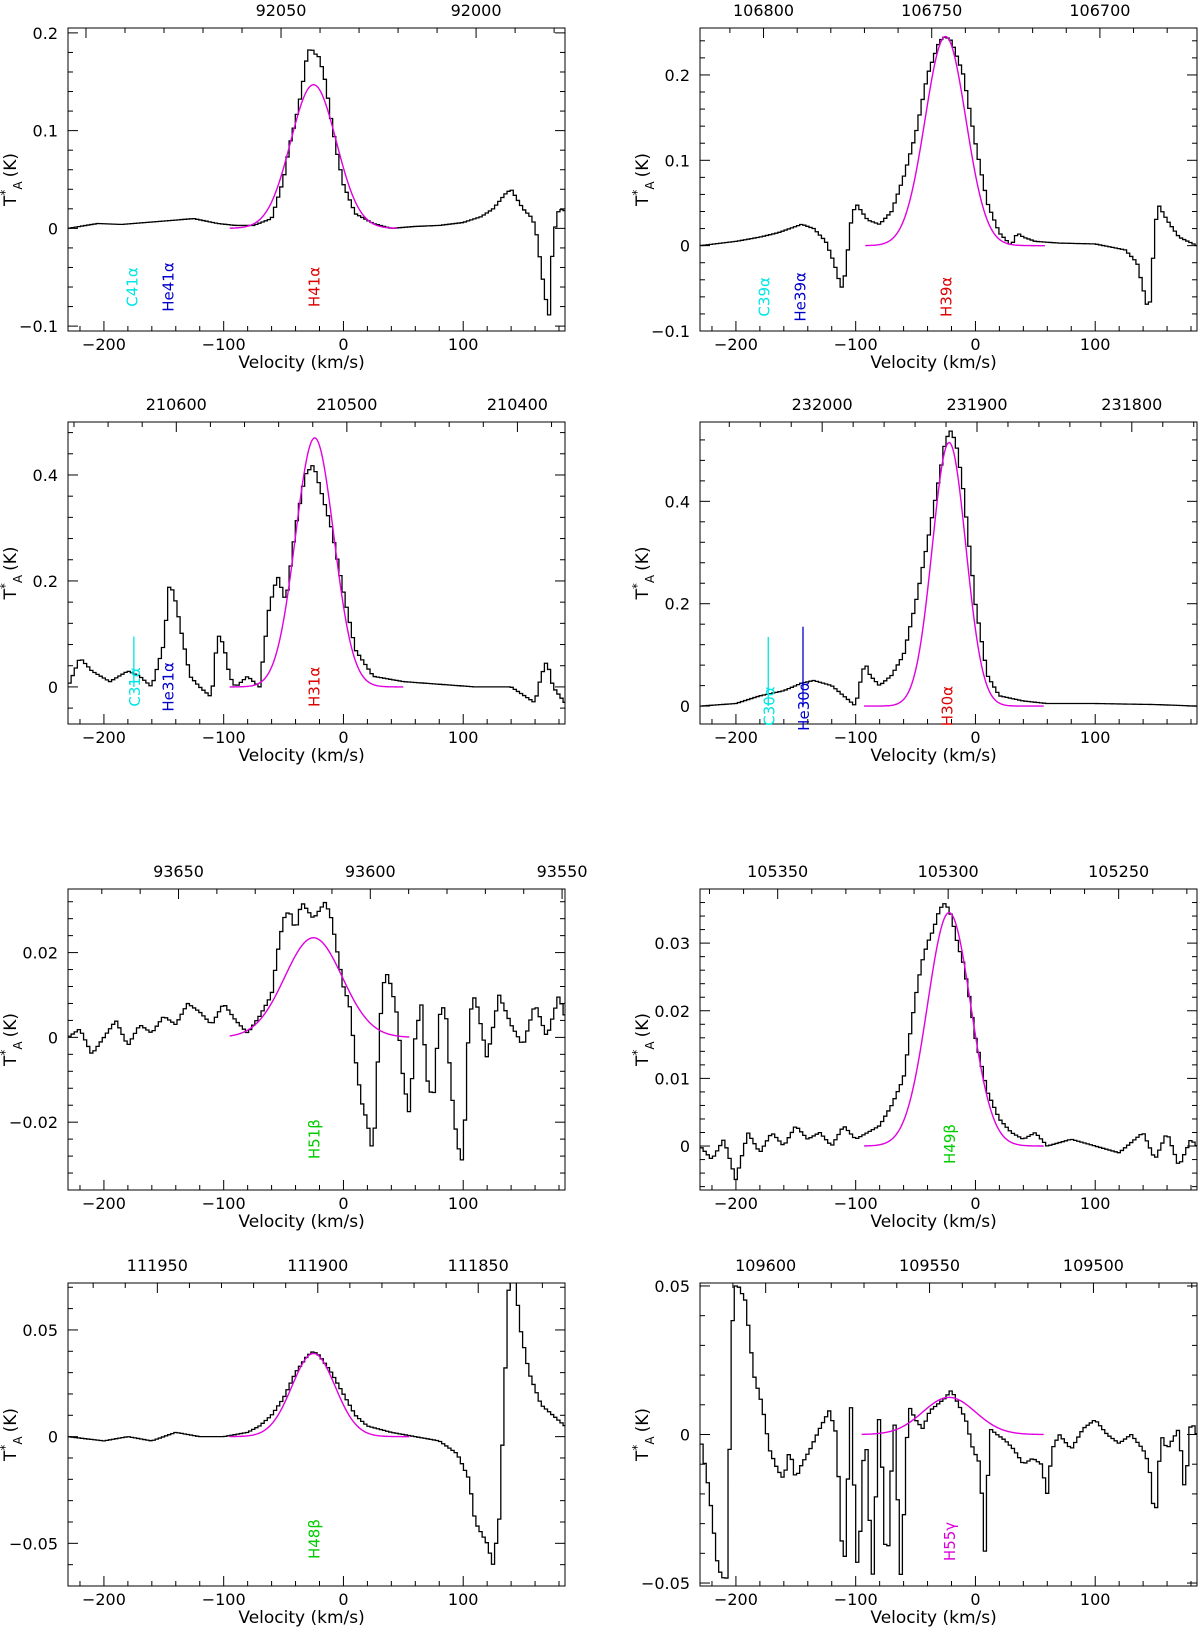  What do you see at coordinates (33, 1122) in the screenshot?
I see `y-tick-label: −0.02` at bounding box center [33, 1122].